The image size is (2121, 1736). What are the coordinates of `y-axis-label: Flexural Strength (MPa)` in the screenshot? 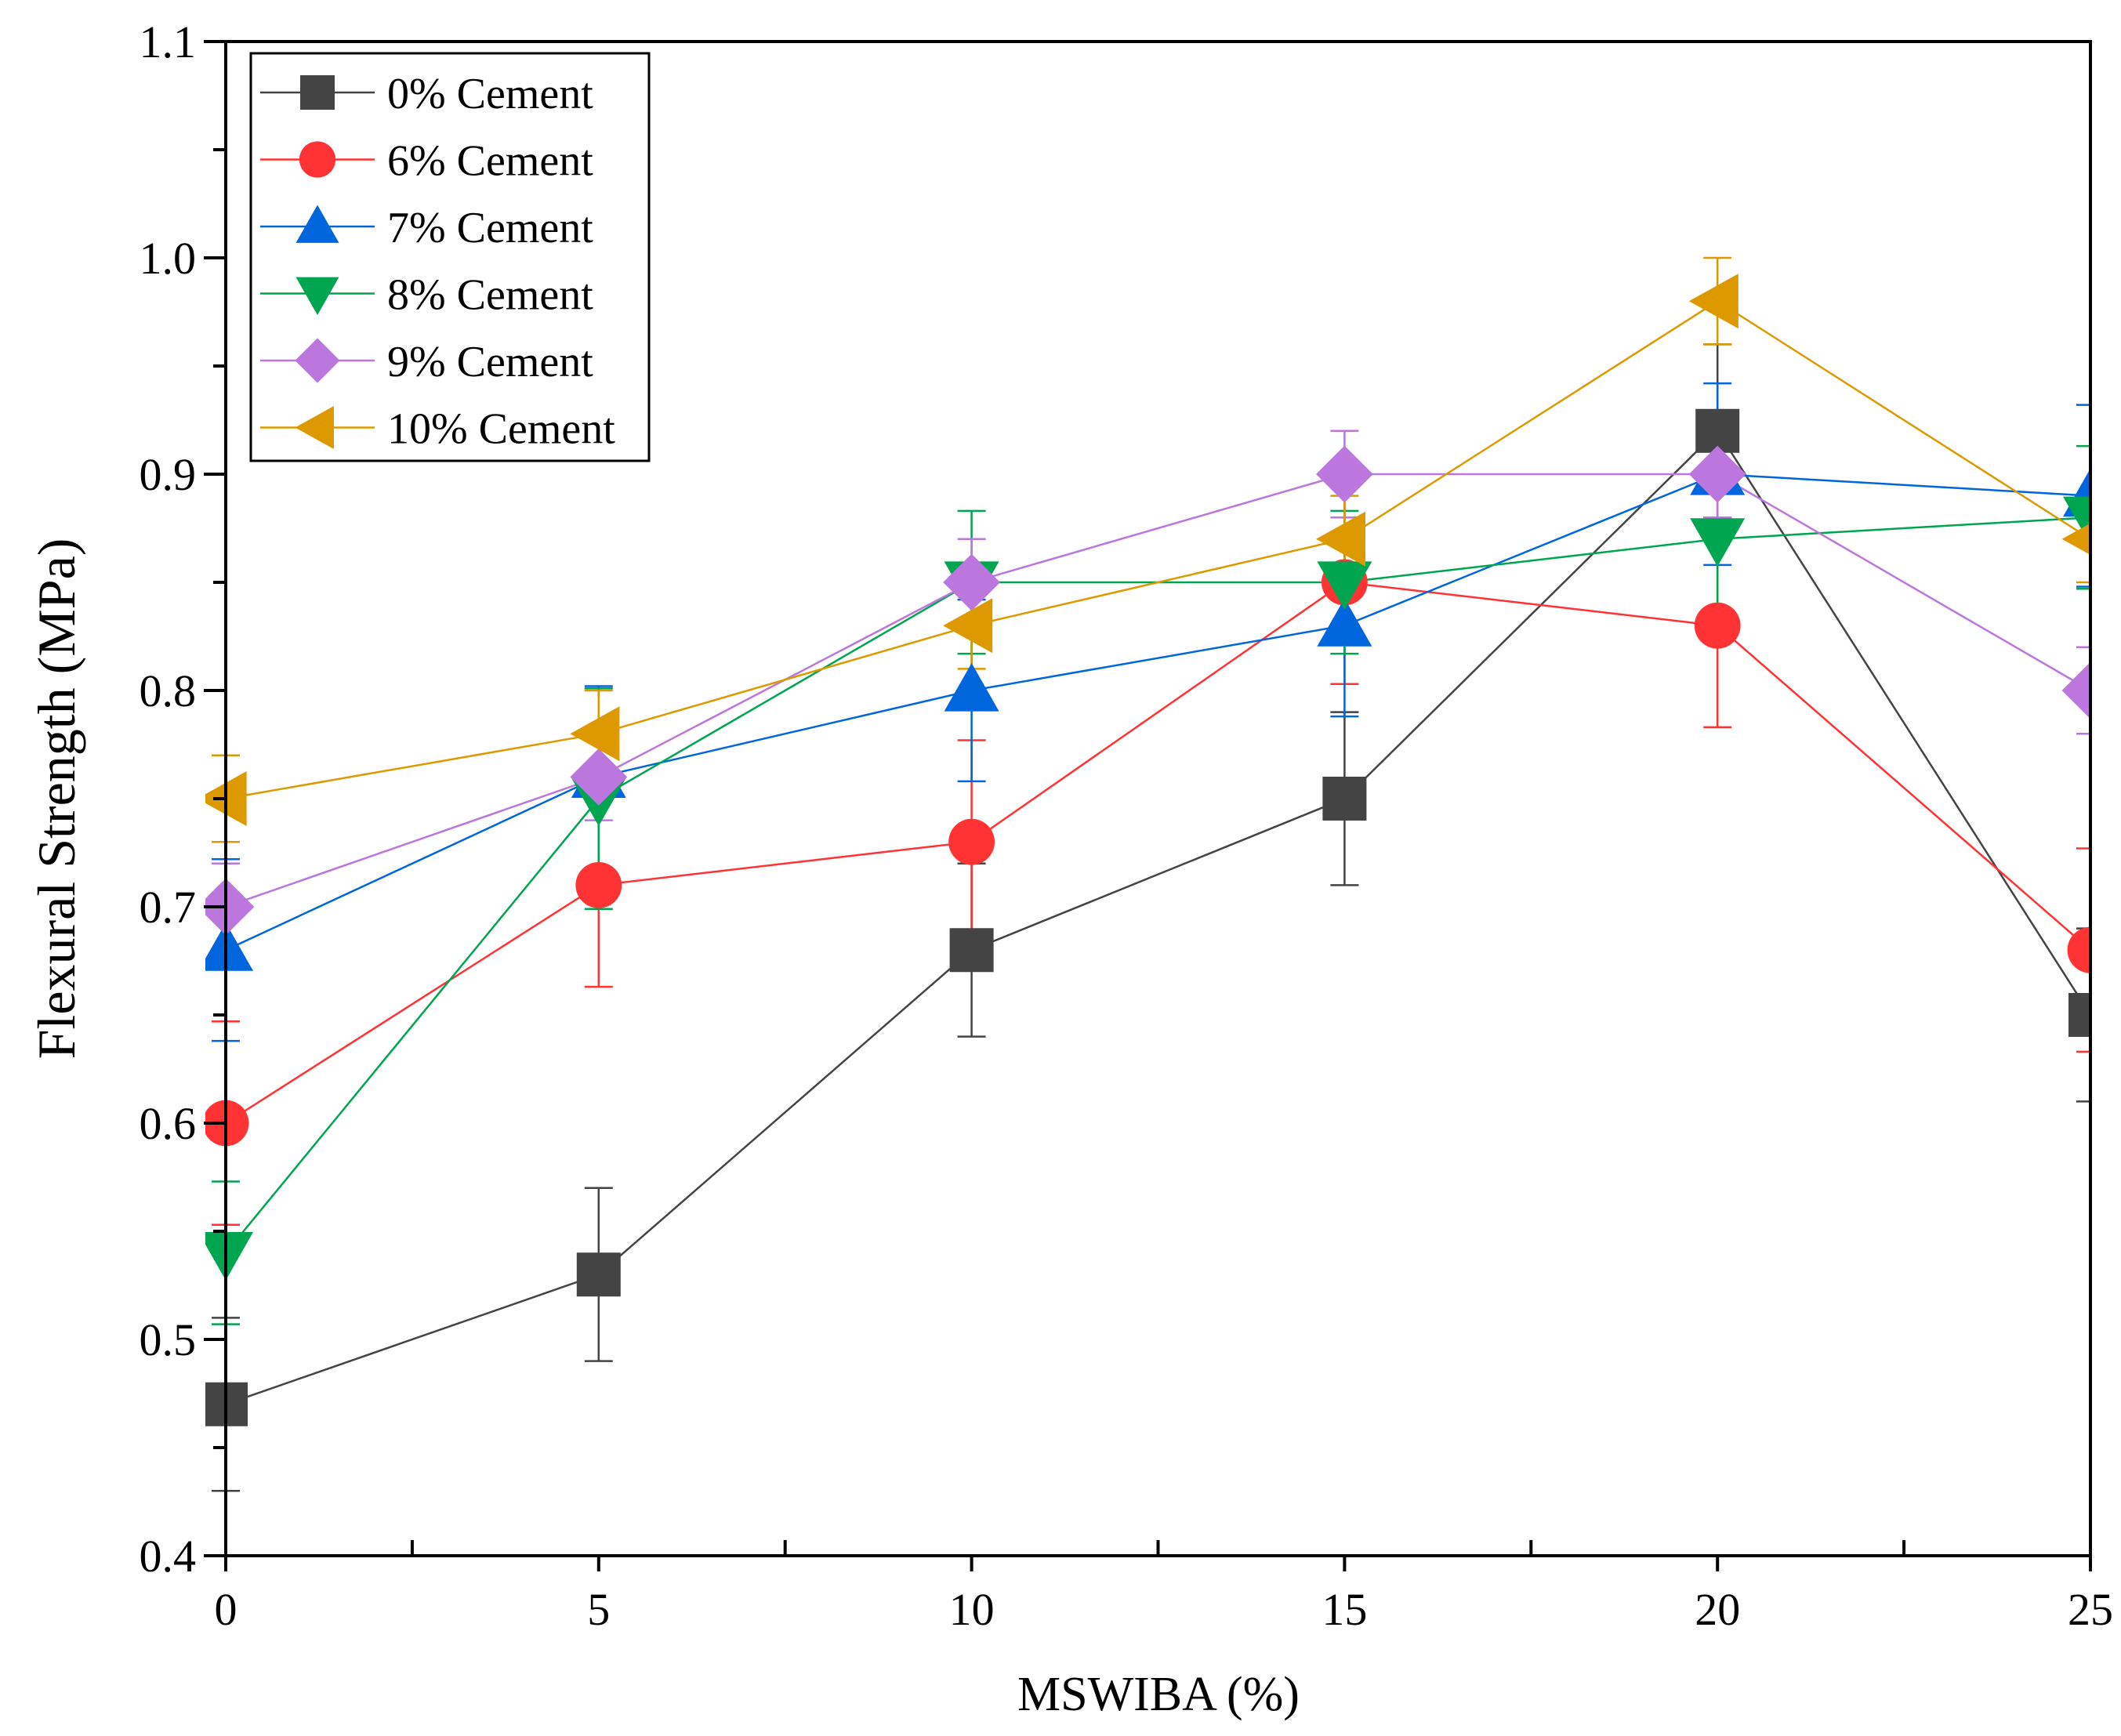 It's located at (57, 799).